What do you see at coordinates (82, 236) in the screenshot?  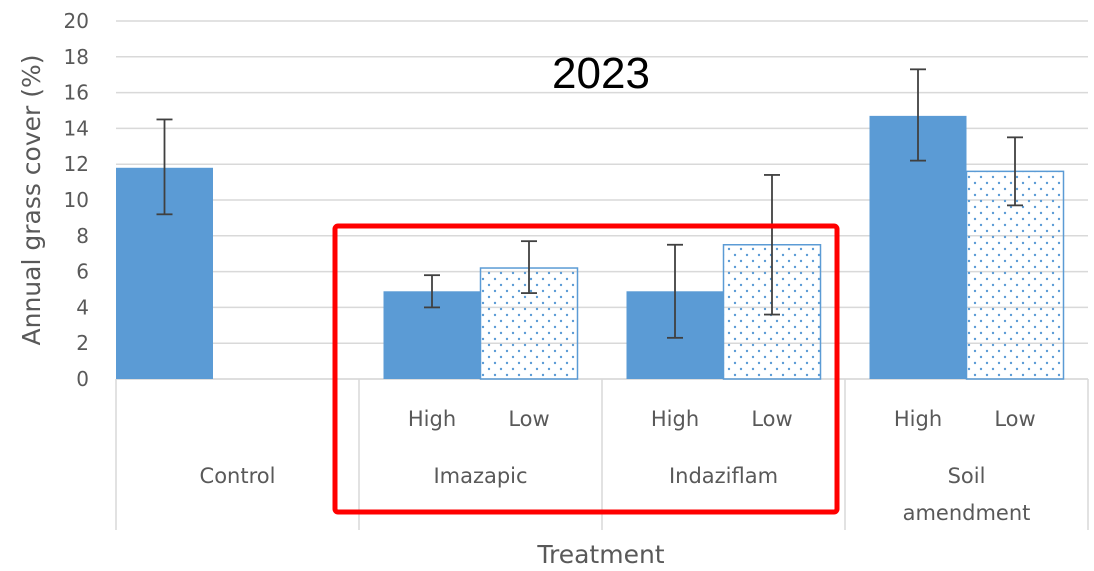 I see `y-tick-label: 8` at bounding box center [82, 236].